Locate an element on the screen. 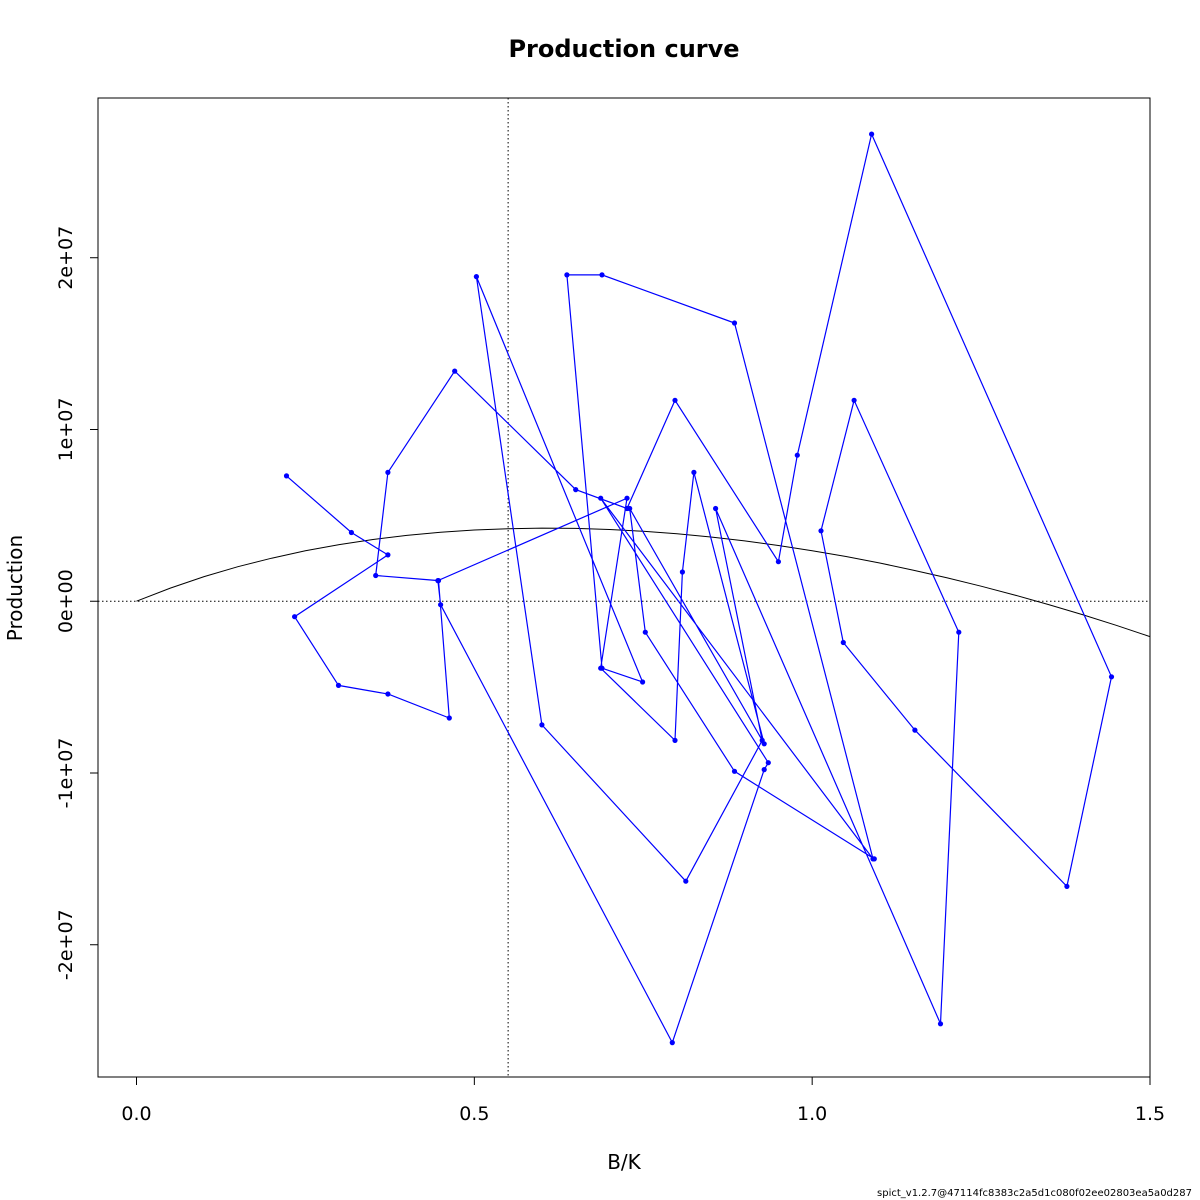 Image resolution: width=1200 pixels, height=1200 pixels. x-tick-label: 0.5 is located at coordinates (474, 1114).